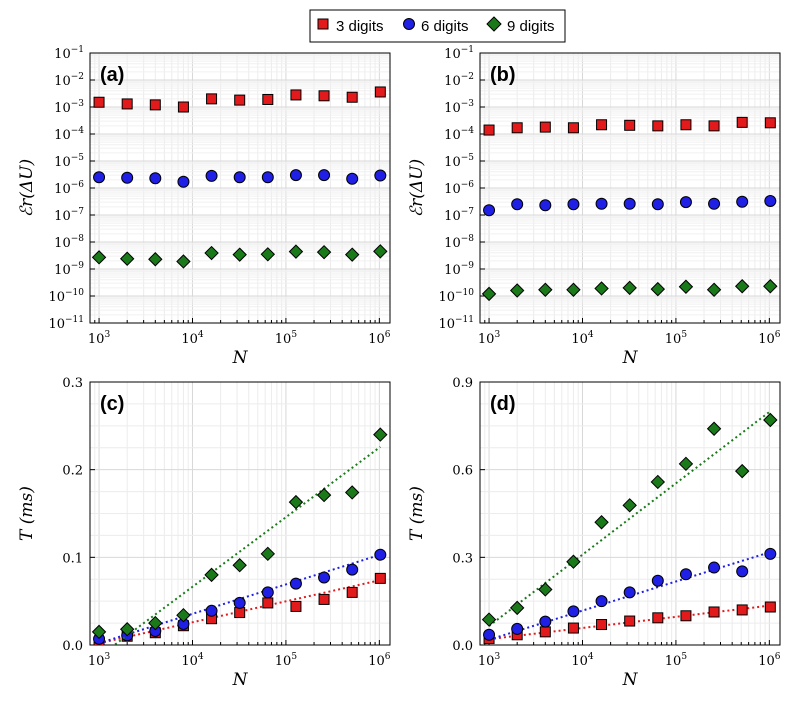 This screenshot has width=793, height=705. I want to click on legend: 3 digits 6 digits 9 digits, so click(437, 26).